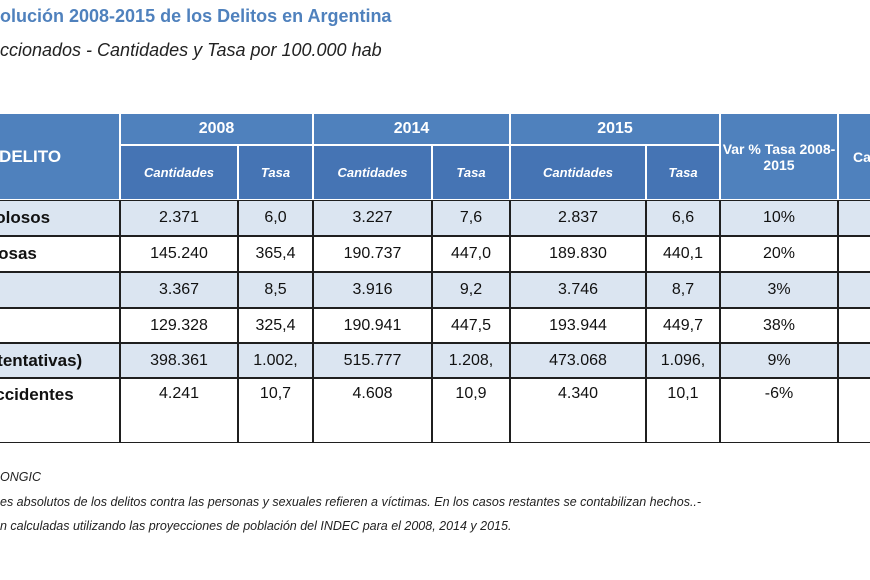 Image resolution: width=870 pixels, height=580 pixels. Describe the element at coordinates (179, 325) in the screenshot. I see `data-cell: 129.328` at that location.